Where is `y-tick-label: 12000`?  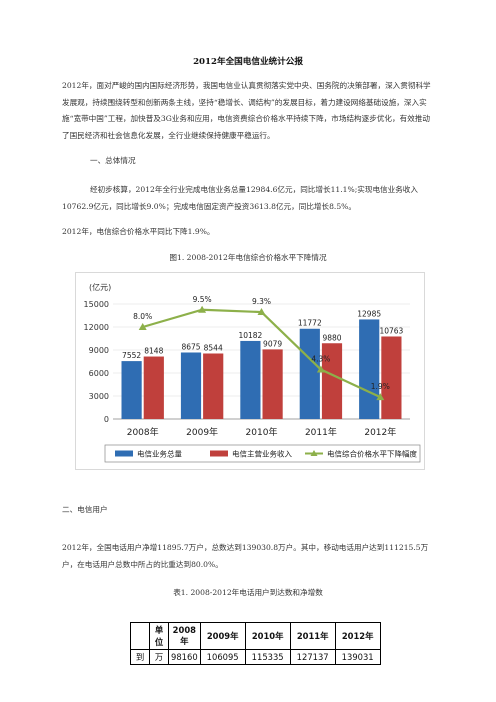
y-tick-label: 12000 is located at coordinates (96, 327).